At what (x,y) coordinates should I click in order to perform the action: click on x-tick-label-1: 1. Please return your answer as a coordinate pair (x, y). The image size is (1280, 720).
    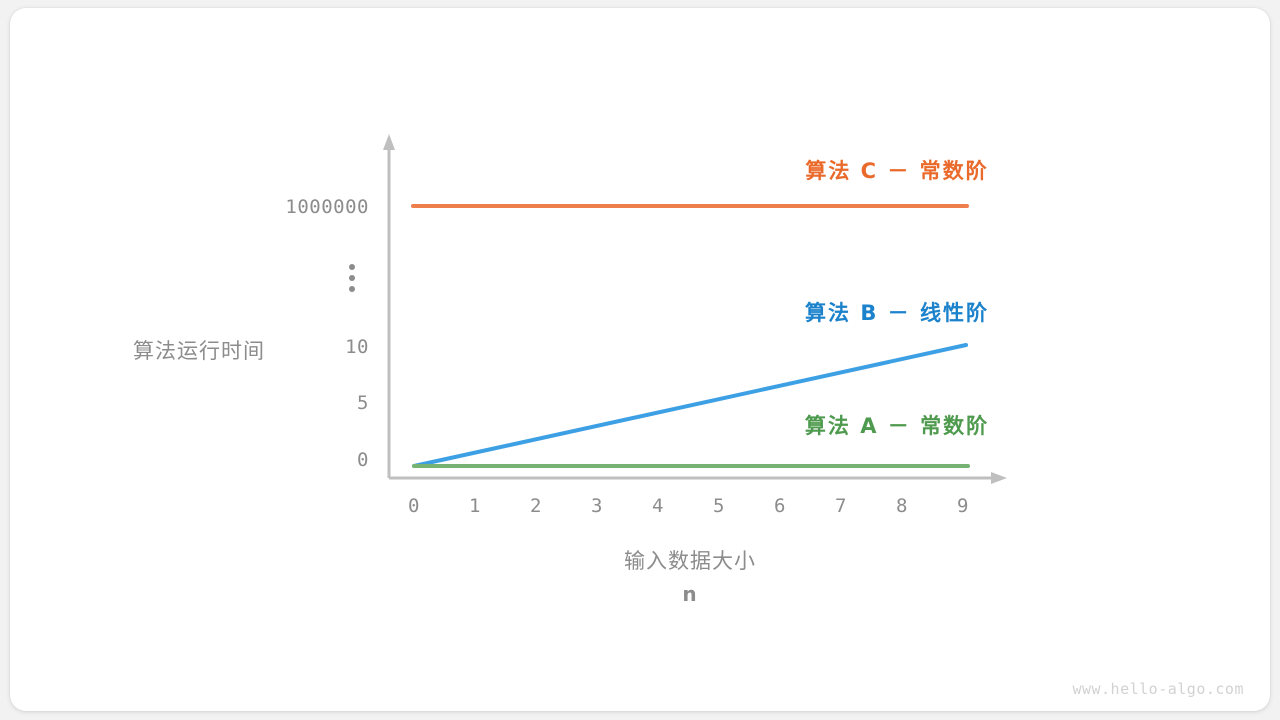
    Looking at the image, I should click on (475, 506).